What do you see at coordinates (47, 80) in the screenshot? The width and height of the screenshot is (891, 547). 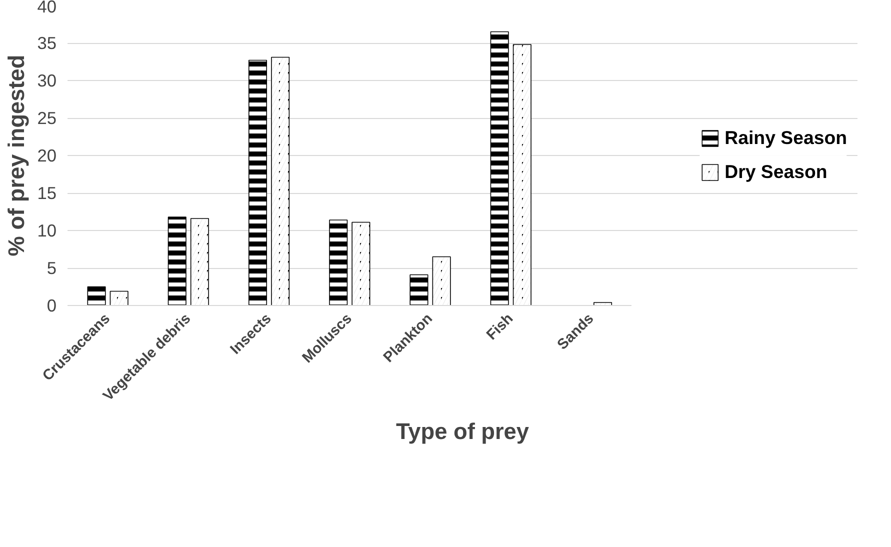 I see `y-tick-label: 30` at bounding box center [47, 80].